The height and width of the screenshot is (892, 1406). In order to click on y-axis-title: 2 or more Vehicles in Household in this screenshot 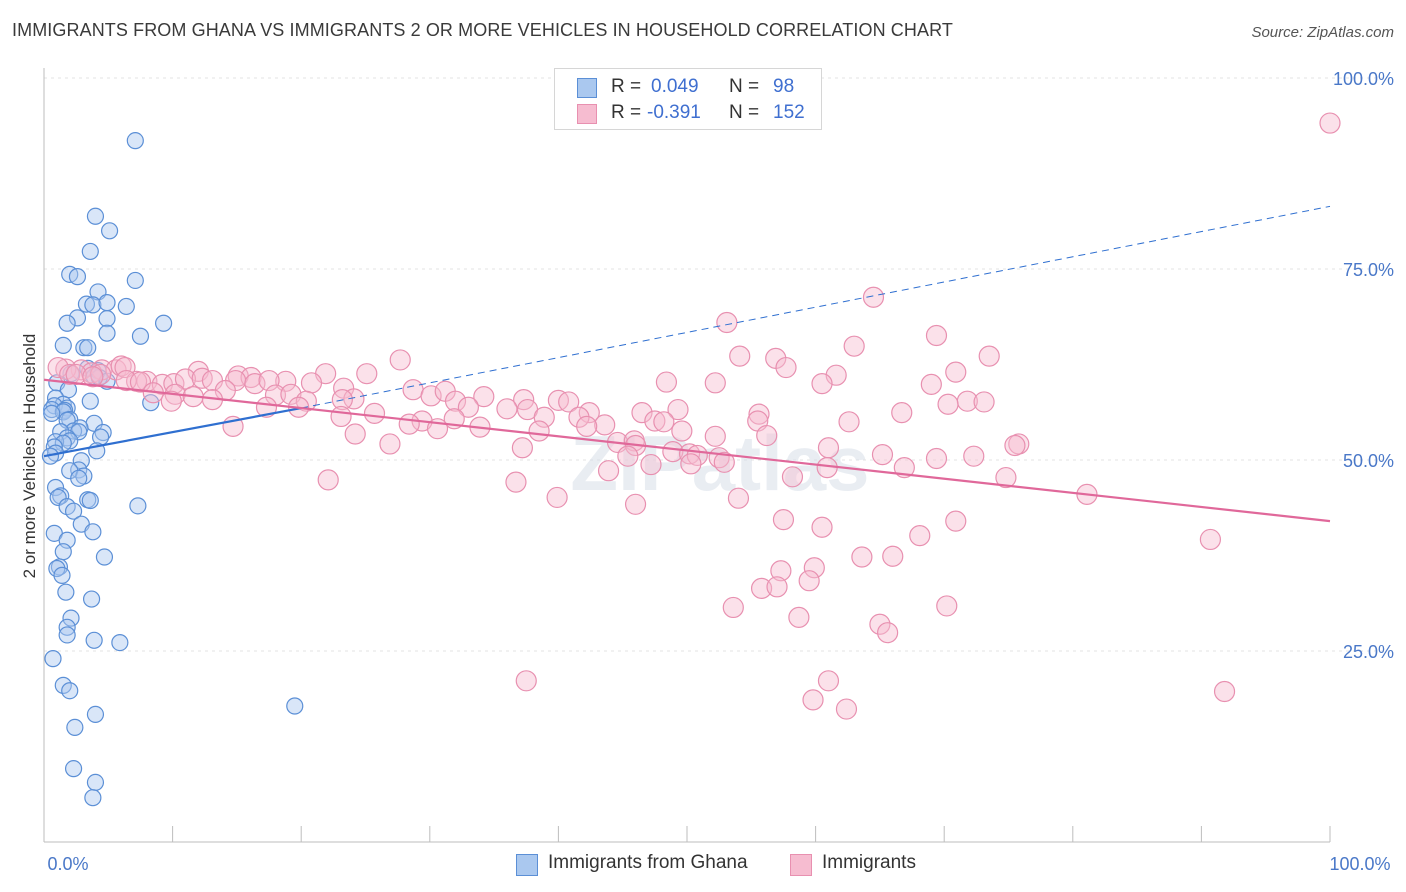, I will do `click(29, 456)`.